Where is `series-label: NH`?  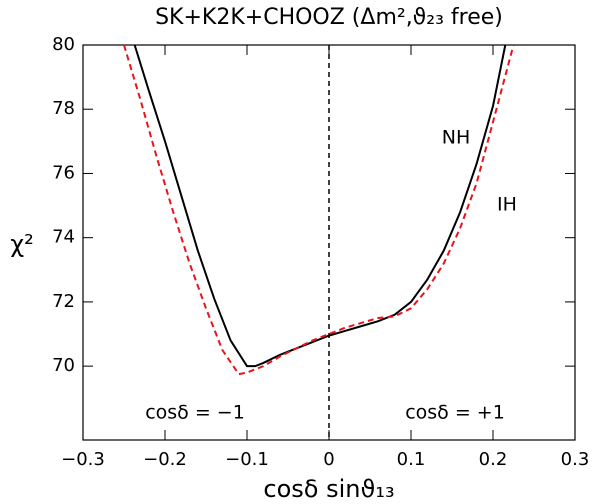 series-label: NH is located at coordinates (456, 138).